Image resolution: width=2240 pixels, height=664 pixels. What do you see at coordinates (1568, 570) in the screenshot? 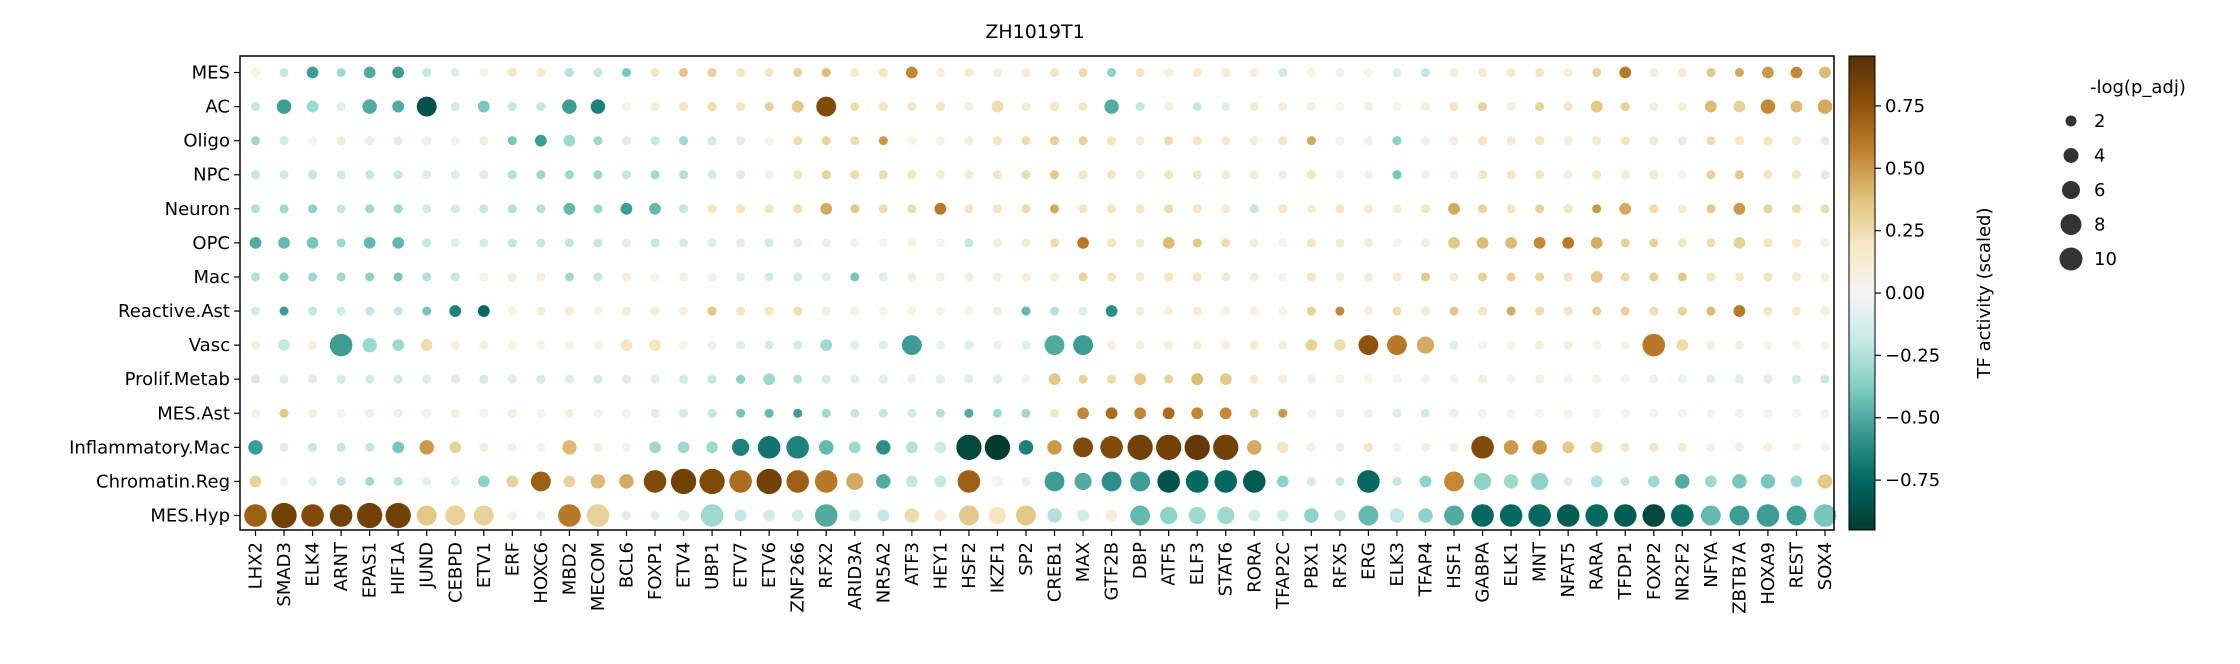
I see `x-tick-label: NFAT5` at bounding box center [1568, 570].